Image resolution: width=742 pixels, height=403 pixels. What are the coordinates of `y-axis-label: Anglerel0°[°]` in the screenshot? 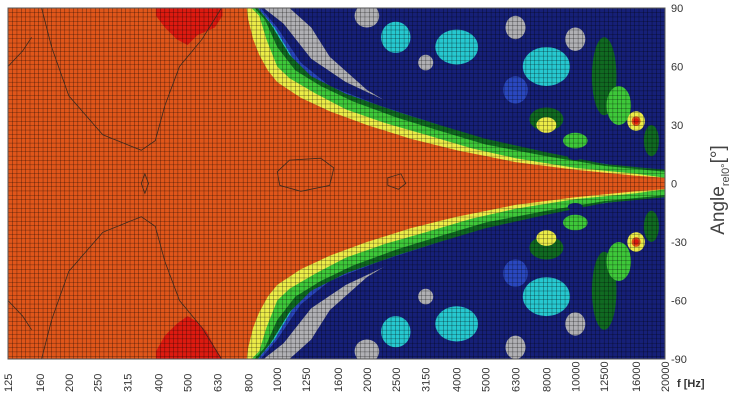 It's located at (720, 190).